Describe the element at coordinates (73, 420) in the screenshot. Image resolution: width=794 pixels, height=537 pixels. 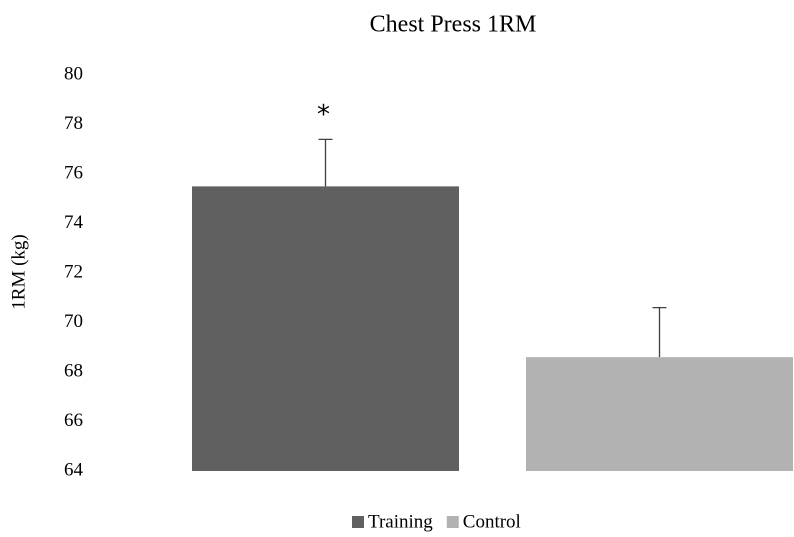
I see `y-tick-label: 66` at that location.